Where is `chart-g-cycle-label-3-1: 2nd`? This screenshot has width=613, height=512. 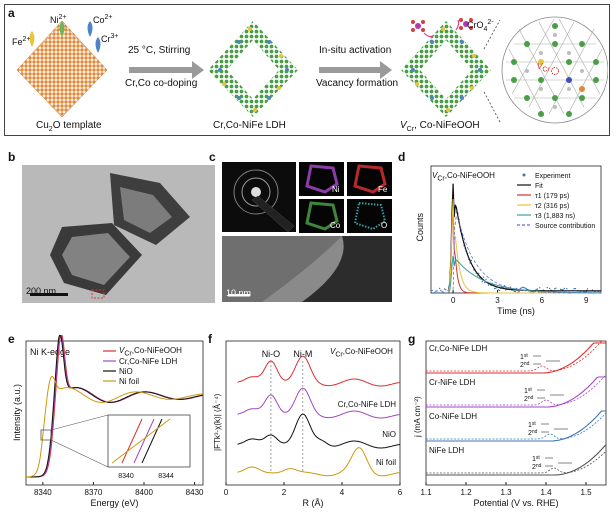 chart-g-cycle-label-3-1: 2nd is located at coordinates (537, 467).